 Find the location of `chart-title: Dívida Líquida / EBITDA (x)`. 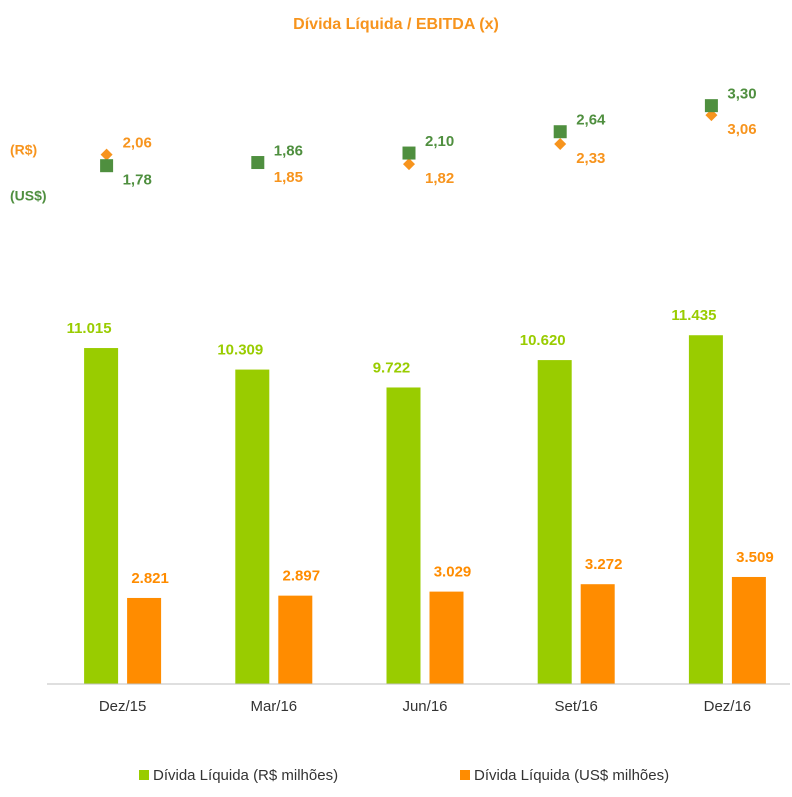

chart-title: Dívida Líquida / EBITDA (x) is located at coordinates (396, 24).